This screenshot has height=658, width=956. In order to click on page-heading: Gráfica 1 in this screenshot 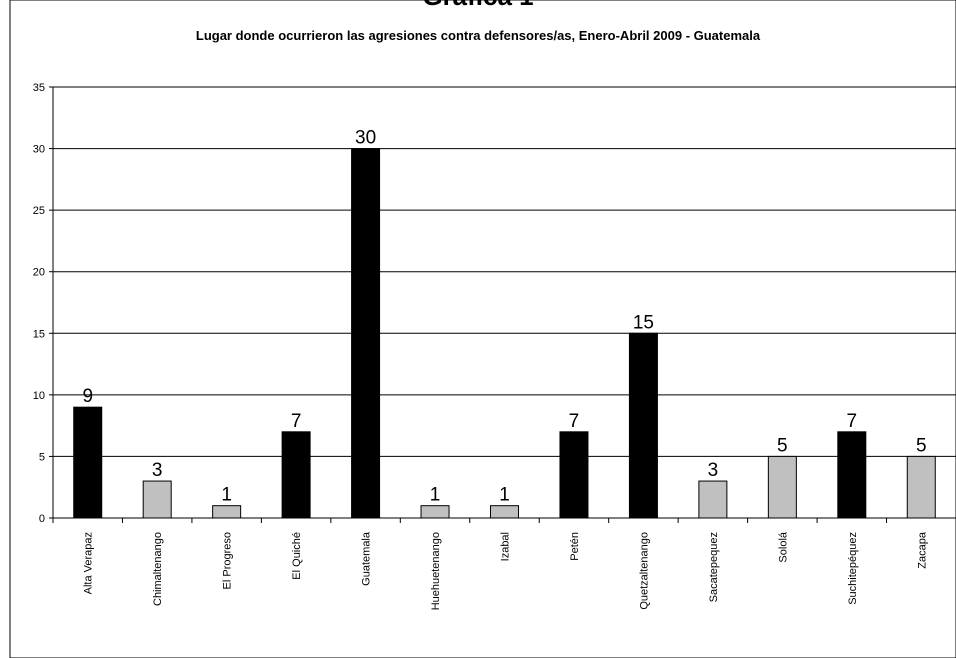, I will do `click(477, 5)`.